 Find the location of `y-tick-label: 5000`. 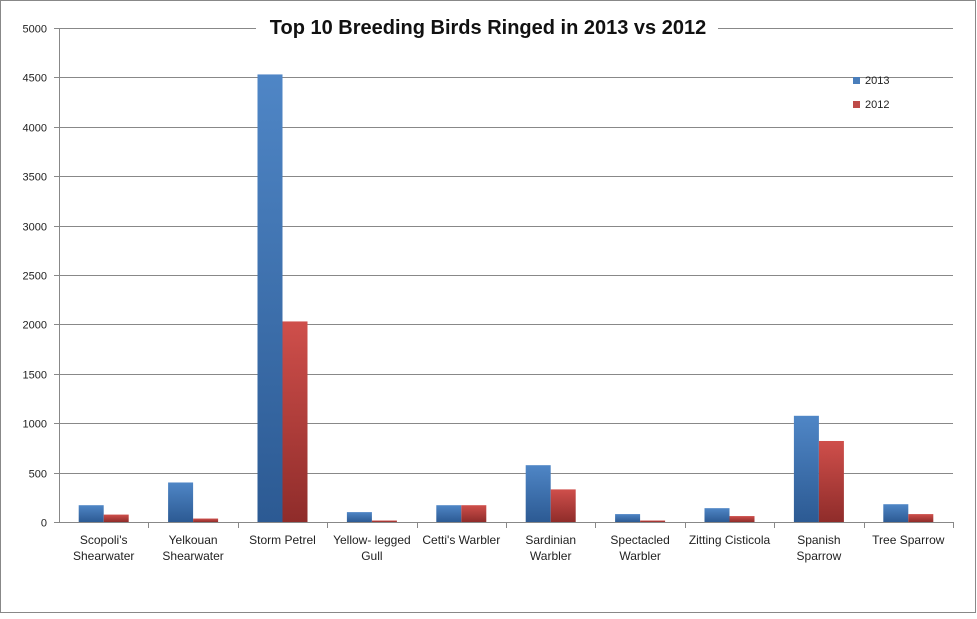

y-tick-label: 5000 is located at coordinates (35, 30).